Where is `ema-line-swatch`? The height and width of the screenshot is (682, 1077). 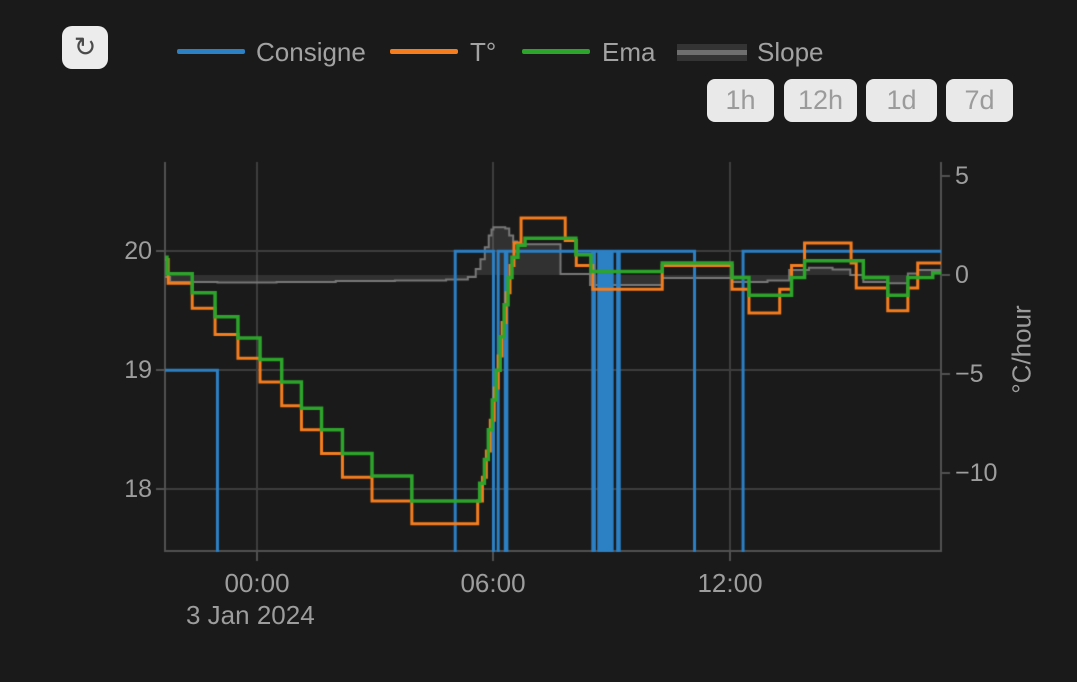
ema-line-swatch is located at coordinates (556, 51).